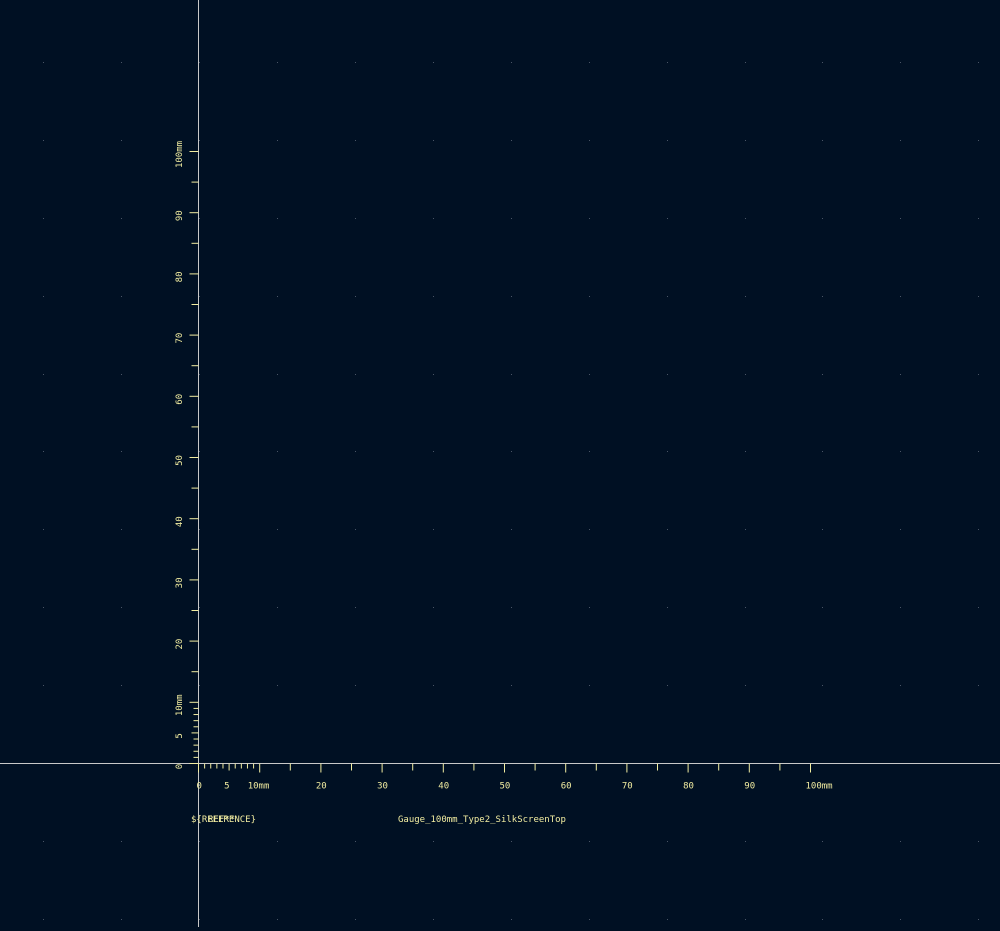  Describe the element at coordinates (180, 735) in the screenshot. I see `ruler-y-label: 5` at that location.